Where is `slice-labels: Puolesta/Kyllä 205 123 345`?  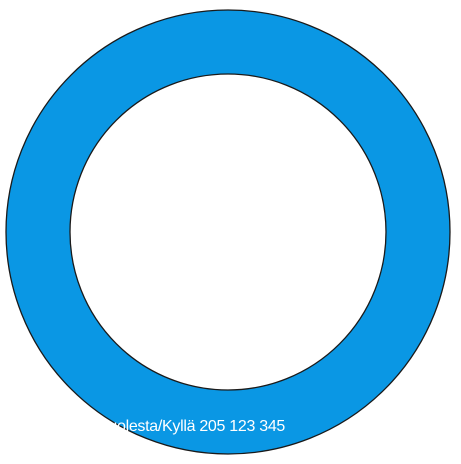
slice-labels: Puolesta/Kyllä 205 123 345 is located at coordinates (192, 426).